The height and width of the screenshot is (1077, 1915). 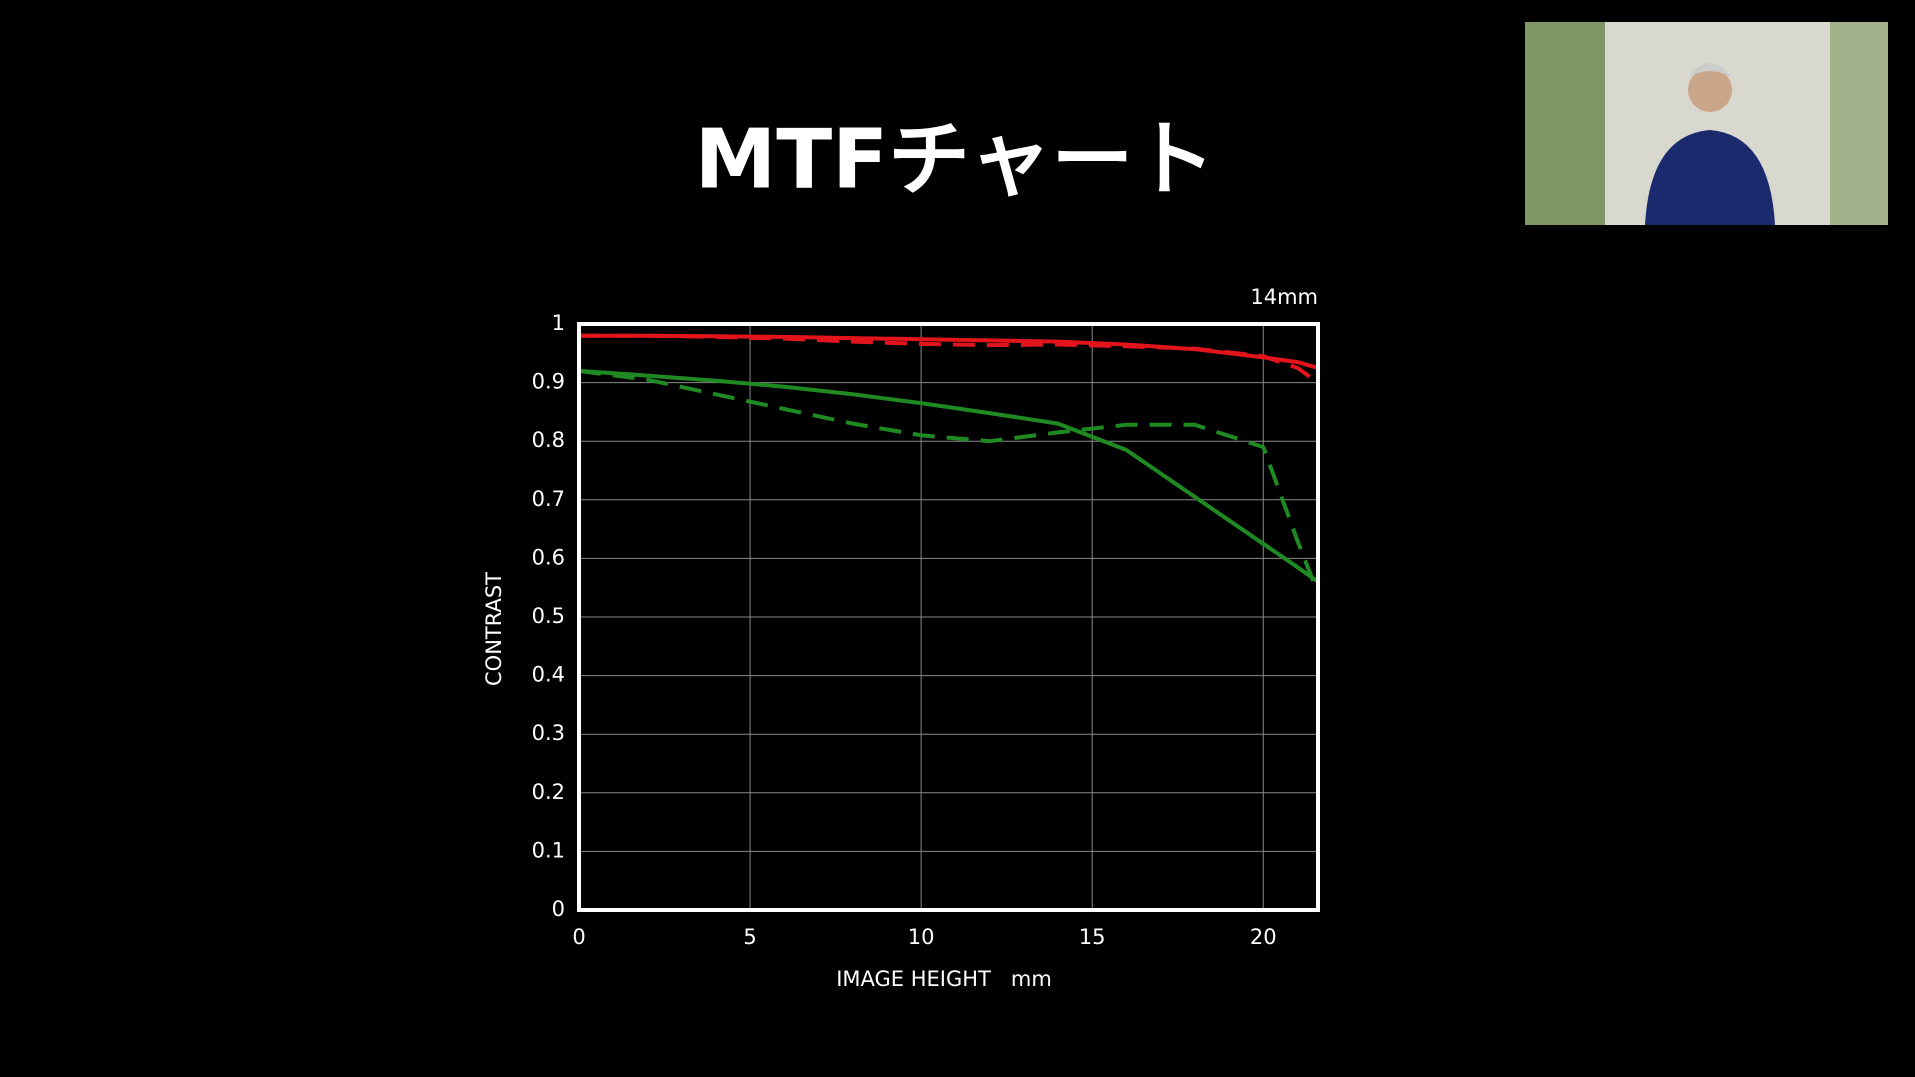 I want to click on y-tick-label: 0.6, so click(x=548, y=557).